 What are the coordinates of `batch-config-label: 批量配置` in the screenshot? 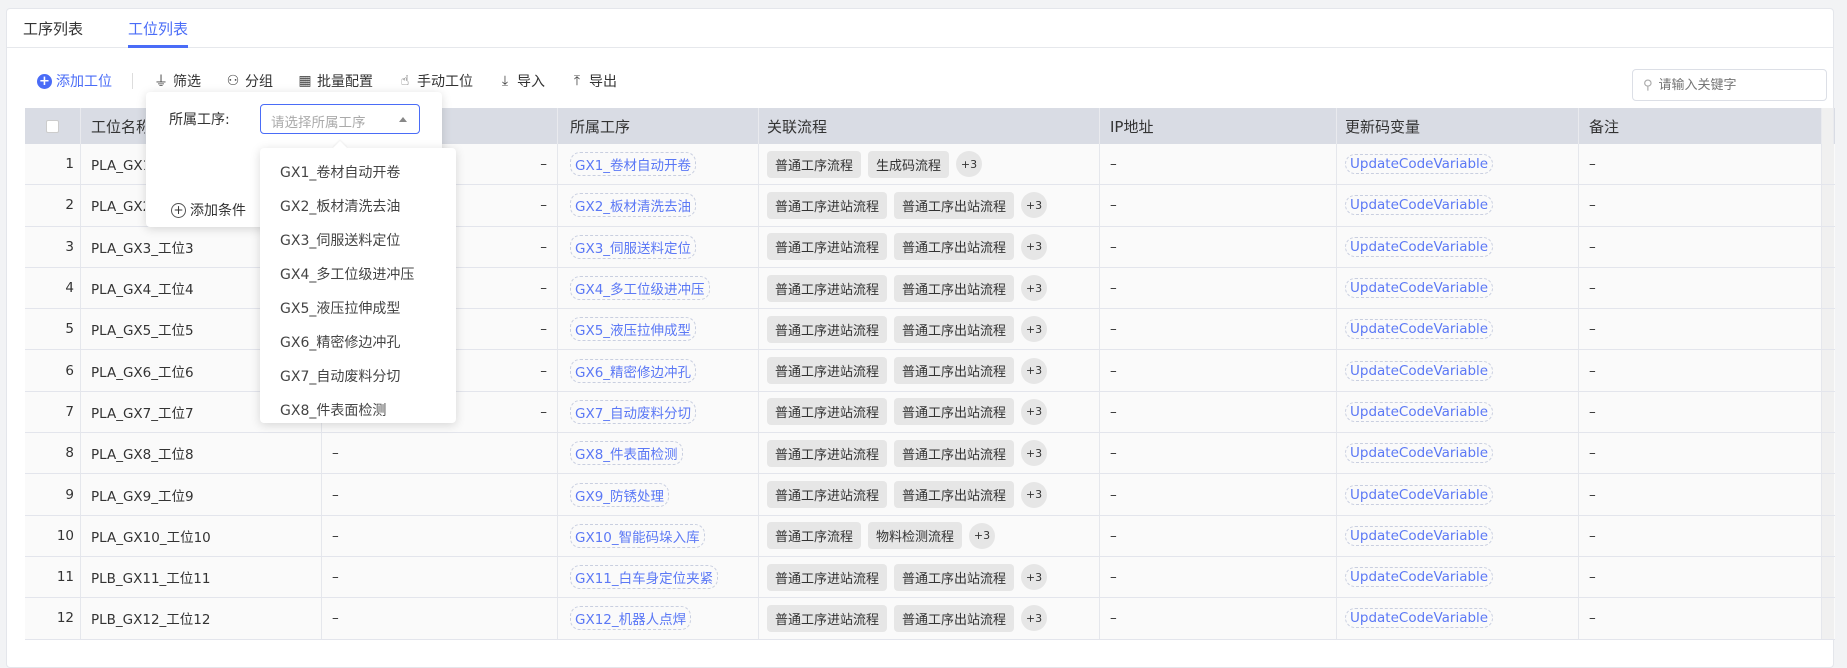 It's located at (345, 82).